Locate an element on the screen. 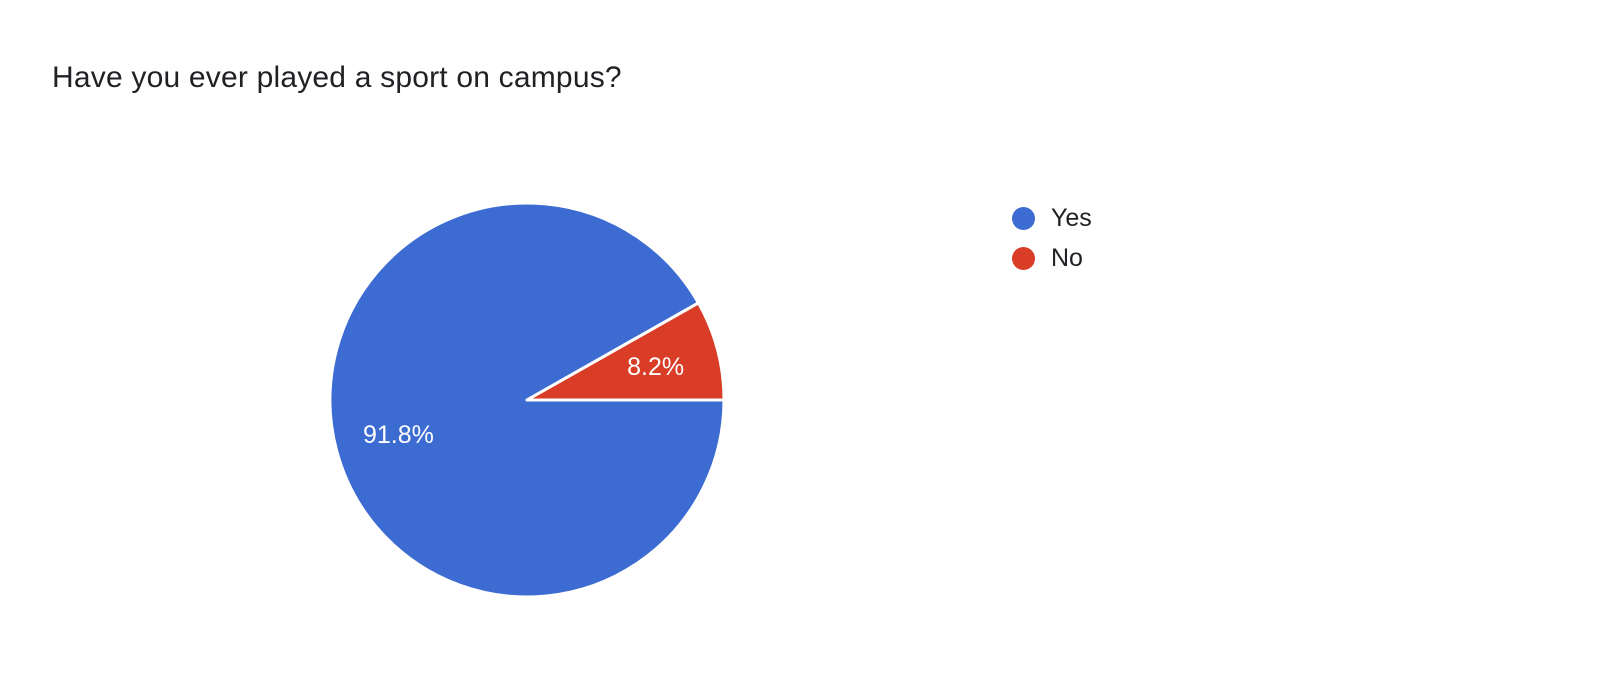  pie-slice-no is located at coordinates (625, 351).